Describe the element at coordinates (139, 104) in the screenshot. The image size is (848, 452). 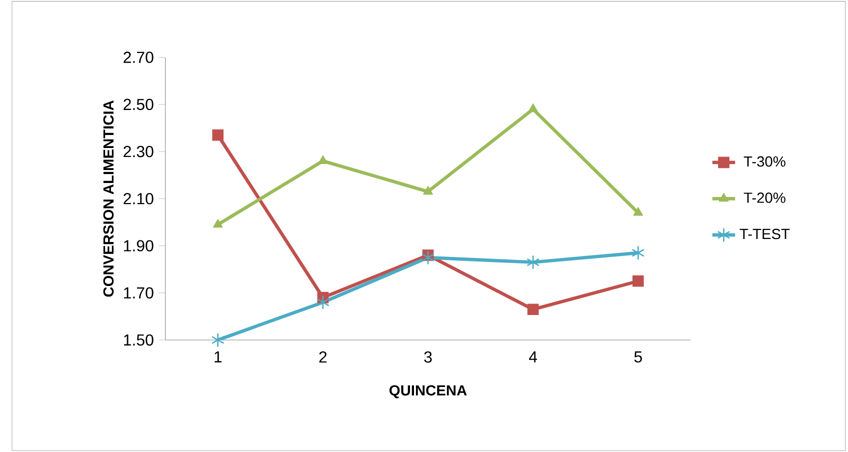
I see `y-tick-label: 2.50` at that location.